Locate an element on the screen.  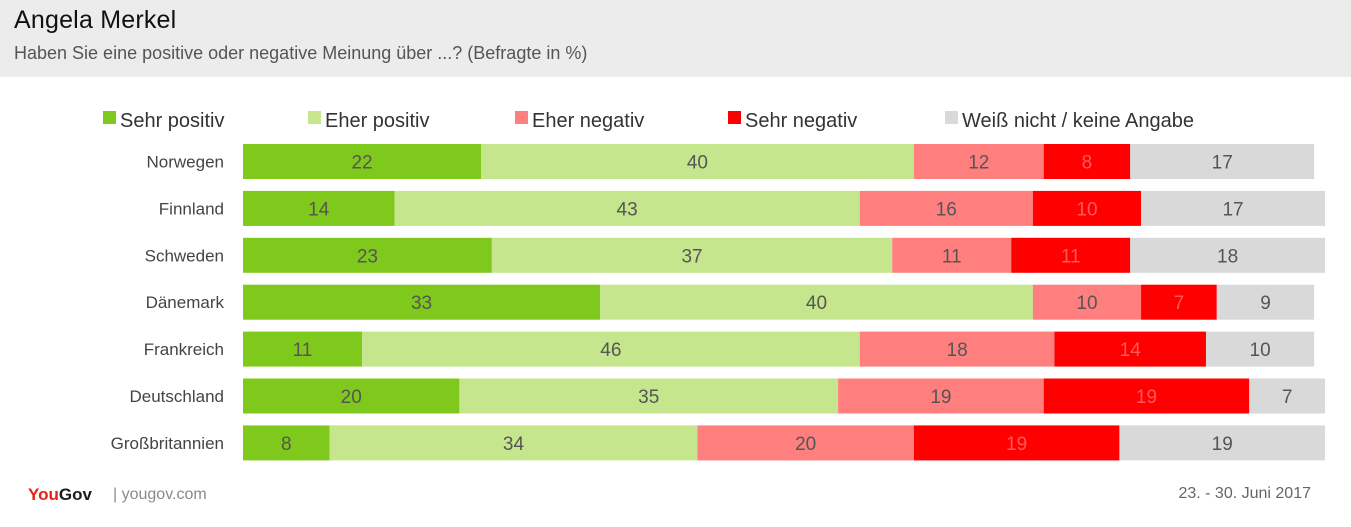
category-label: Dänemark is located at coordinates (185, 302).